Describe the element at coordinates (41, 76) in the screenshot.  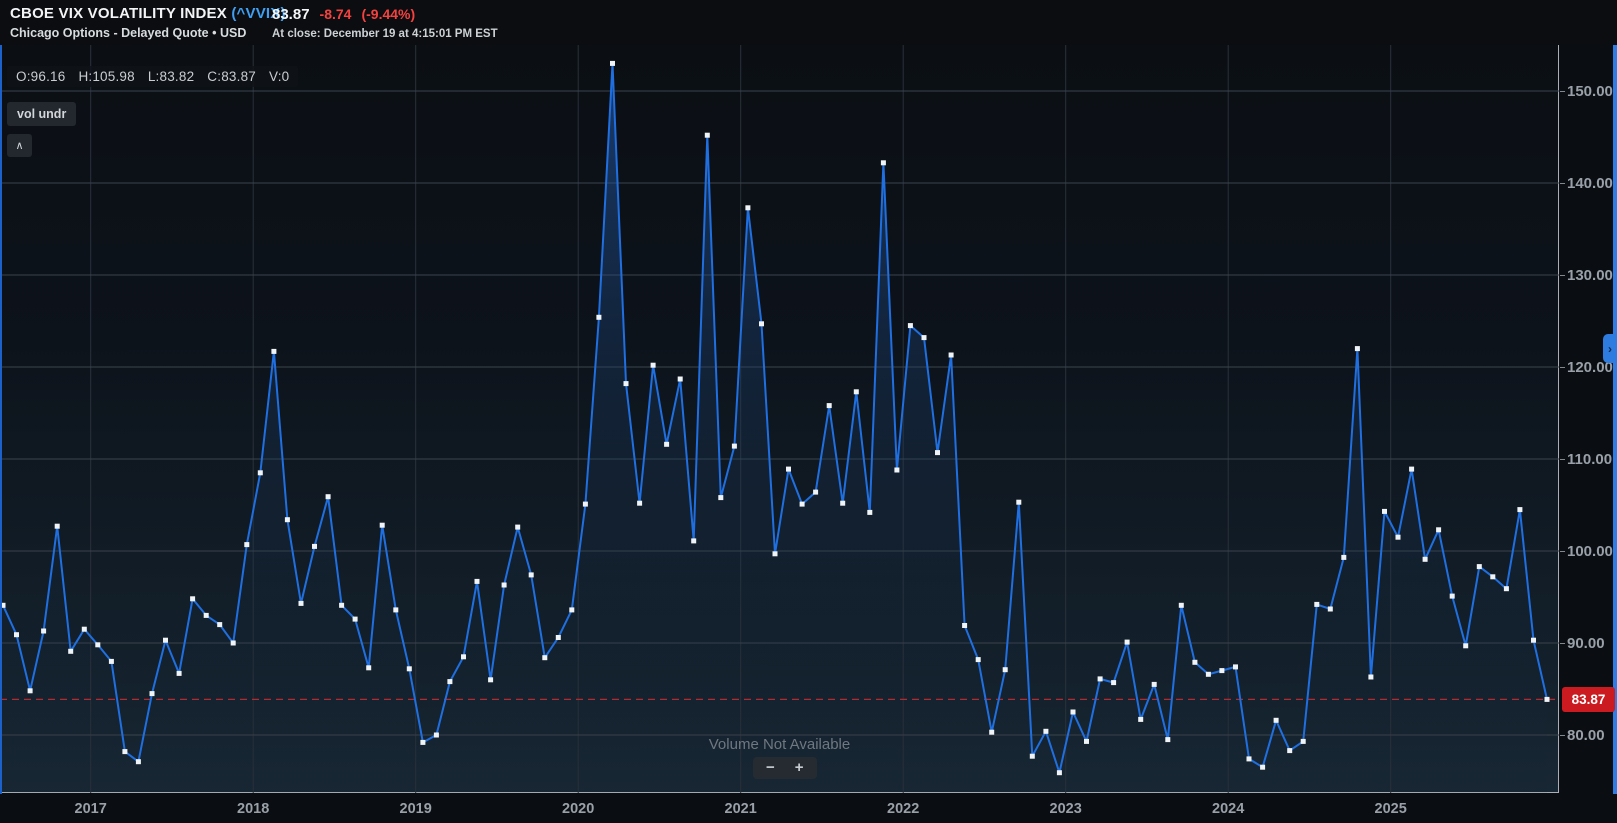
I see `ohlc-open: O:96.16` at that location.